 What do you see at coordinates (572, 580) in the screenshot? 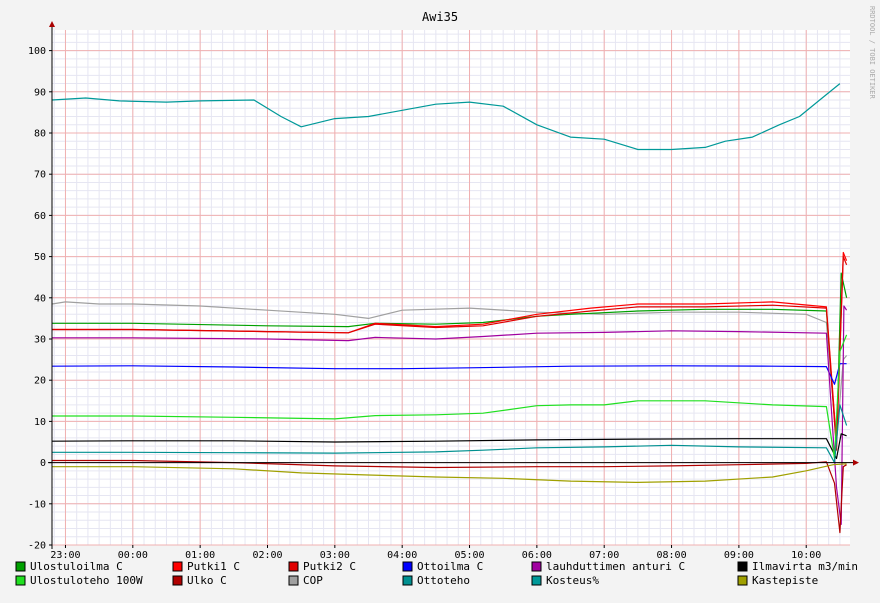
I see `legend-label: Kosteus%` at bounding box center [572, 580].